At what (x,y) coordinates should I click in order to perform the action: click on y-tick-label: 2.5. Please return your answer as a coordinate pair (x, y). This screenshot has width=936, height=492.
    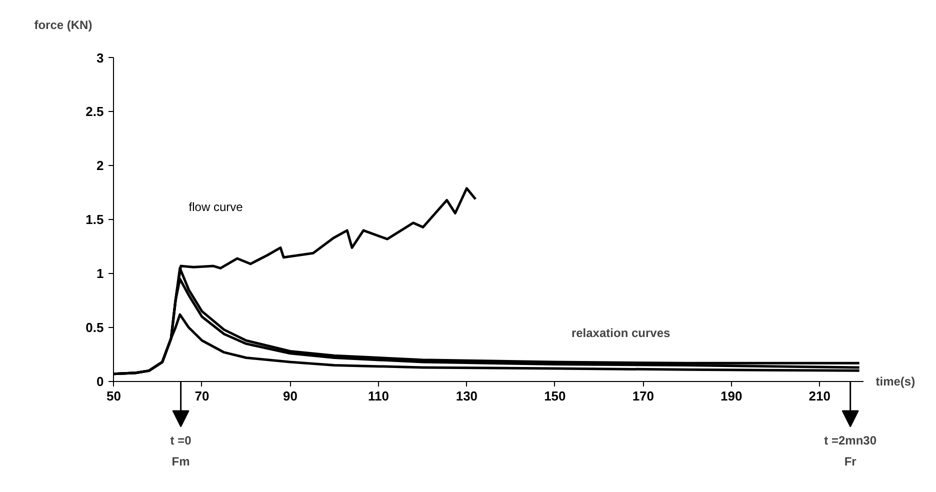
    Looking at the image, I should click on (95, 112).